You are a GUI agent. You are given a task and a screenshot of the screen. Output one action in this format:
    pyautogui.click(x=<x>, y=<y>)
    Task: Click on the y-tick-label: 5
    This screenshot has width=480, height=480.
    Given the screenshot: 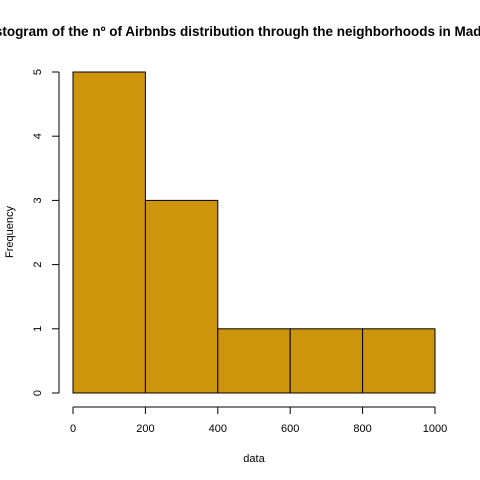 What is the action you would take?
    pyautogui.click(x=38, y=72)
    